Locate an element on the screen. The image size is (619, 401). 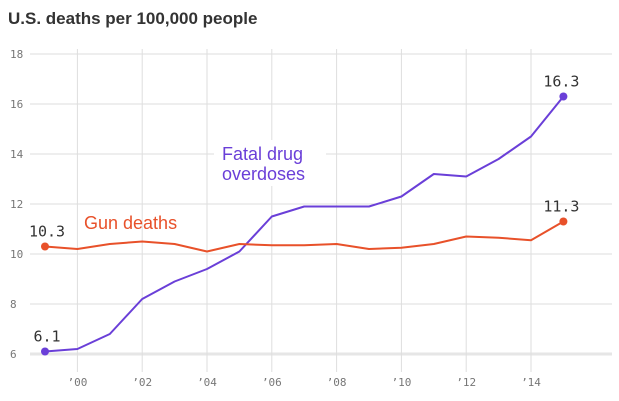
chart-title: U.S. deaths per 100,000 people is located at coordinates (133, 18).